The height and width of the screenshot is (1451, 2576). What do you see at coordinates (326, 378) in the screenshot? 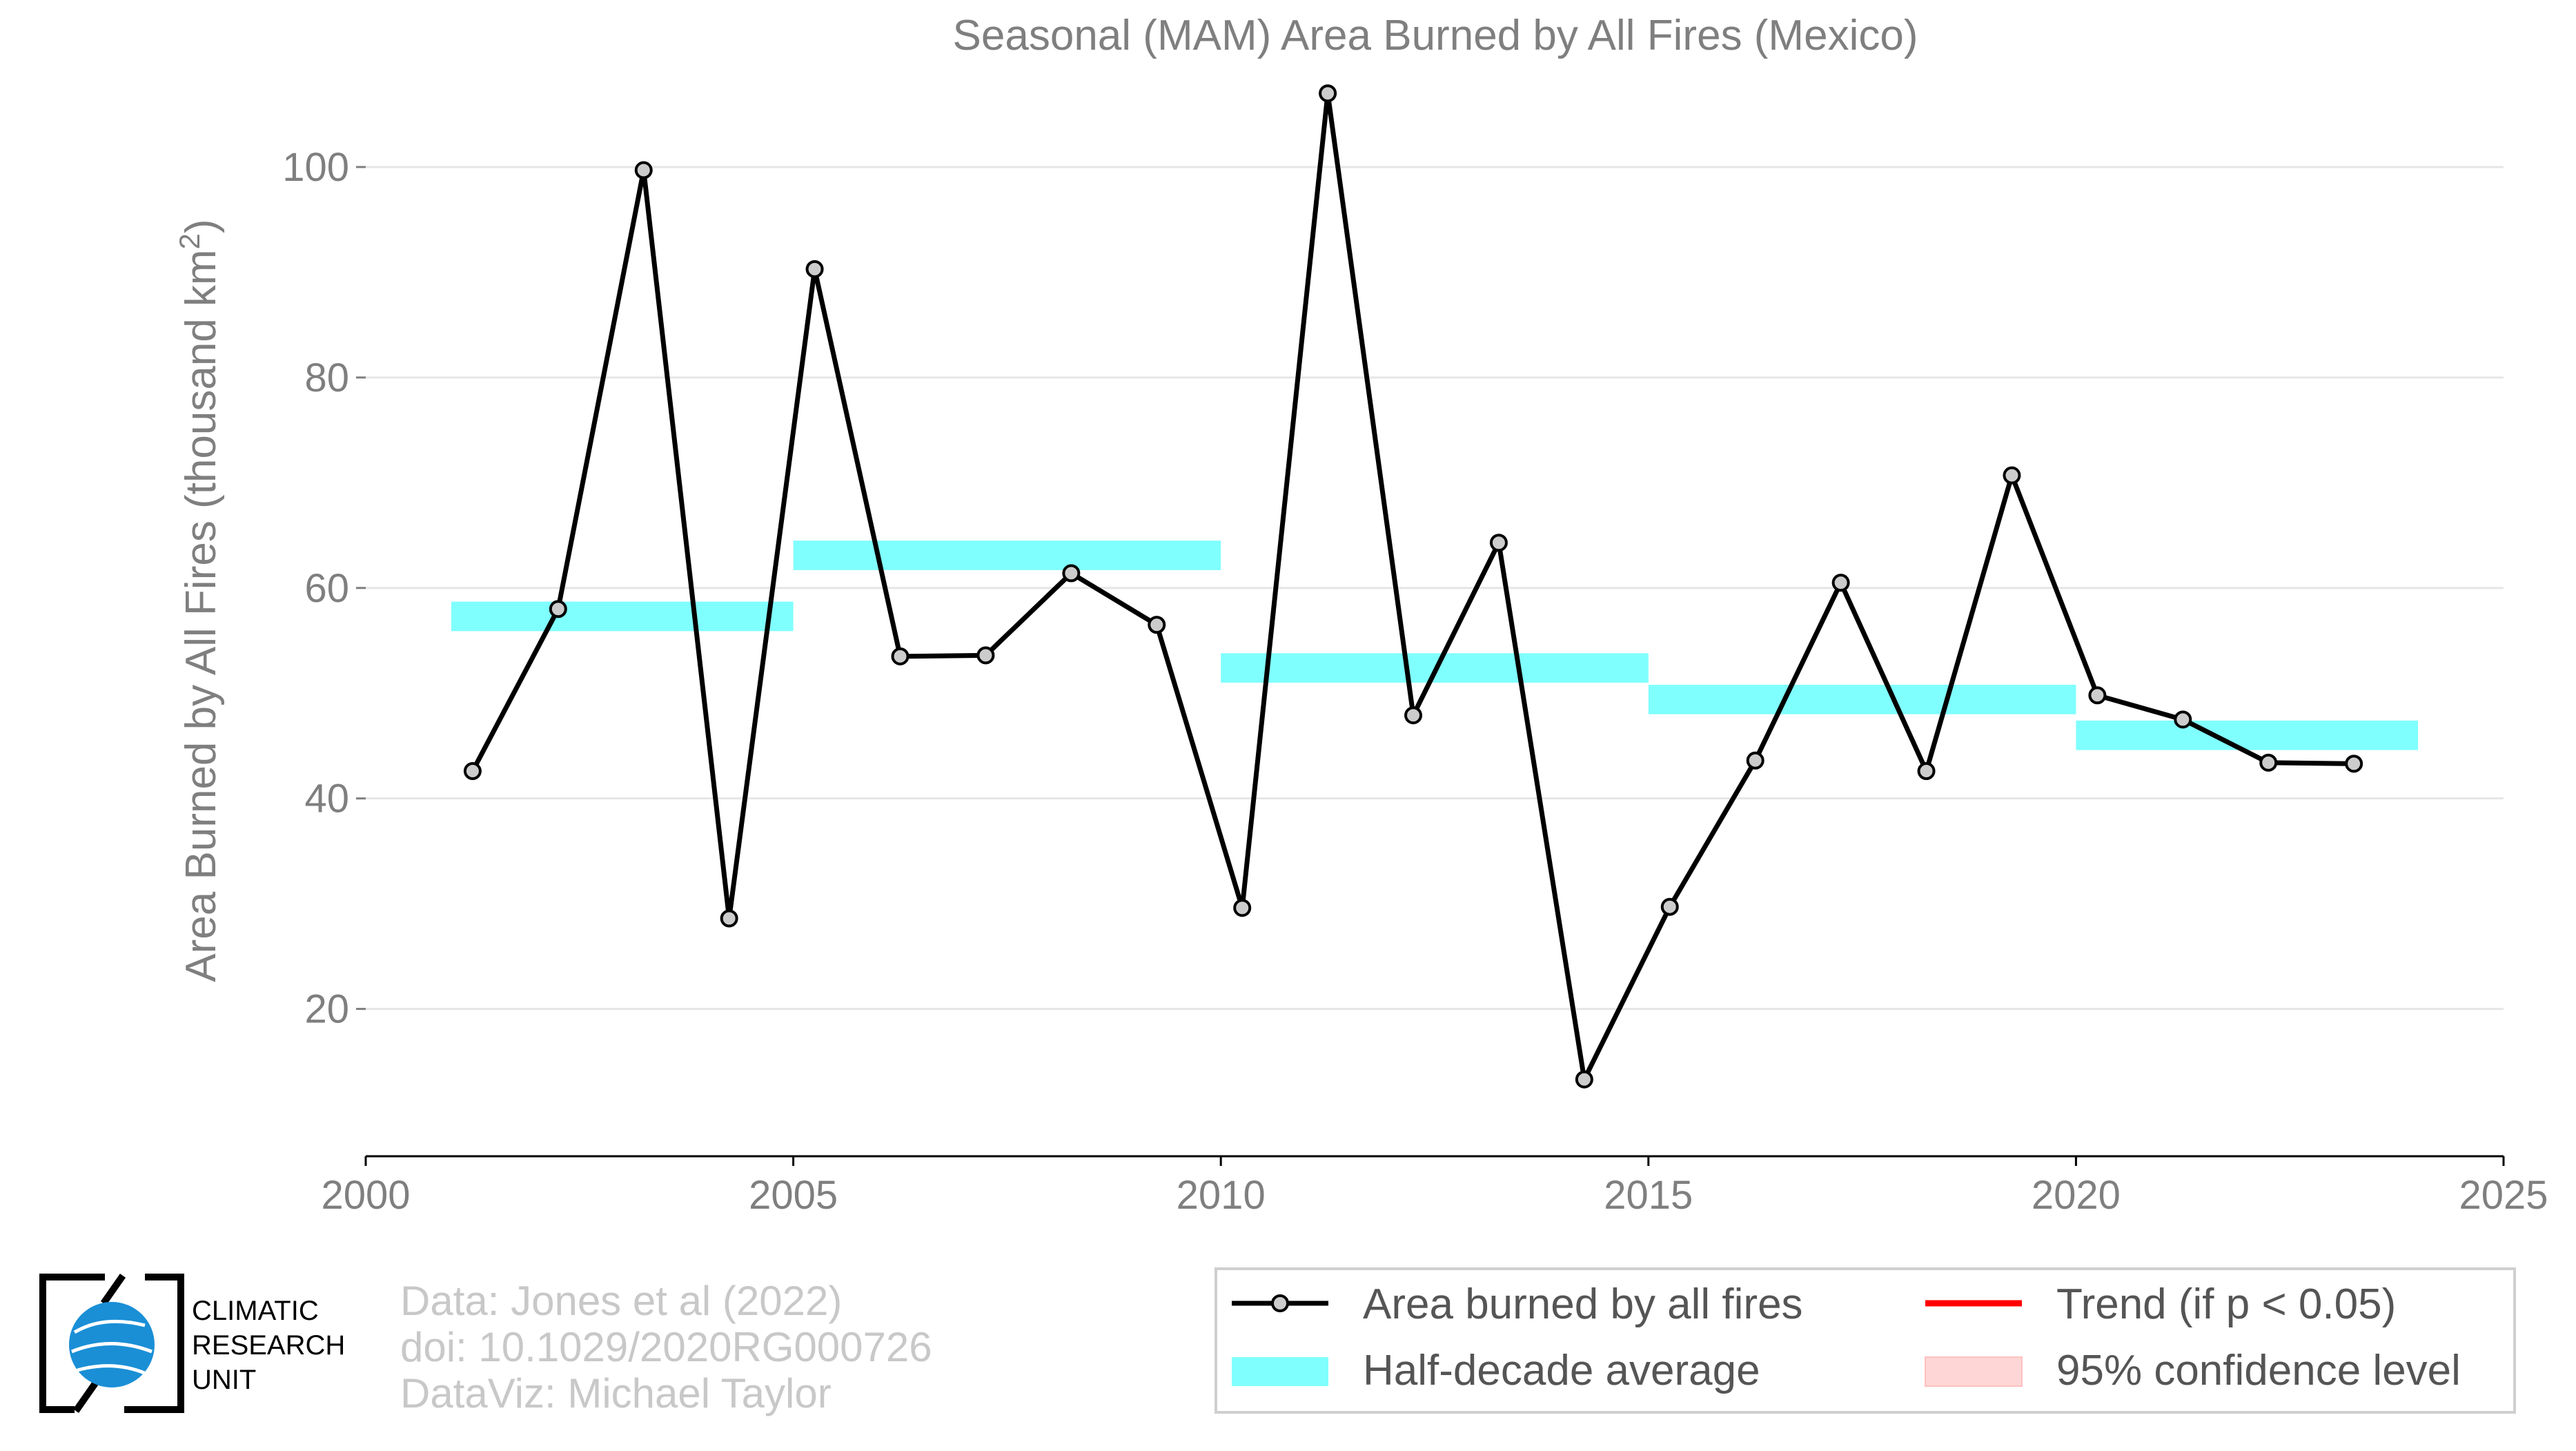
I see `y-tick-label: 80` at bounding box center [326, 378].